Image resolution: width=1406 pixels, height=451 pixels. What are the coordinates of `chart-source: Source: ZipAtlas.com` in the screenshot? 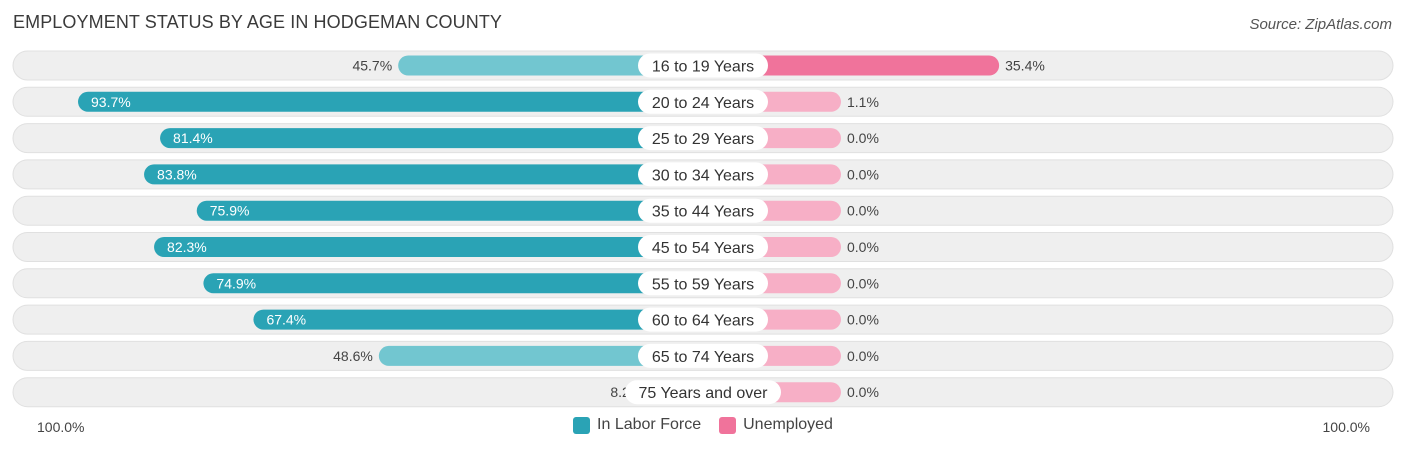 It's located at (1320, 24).